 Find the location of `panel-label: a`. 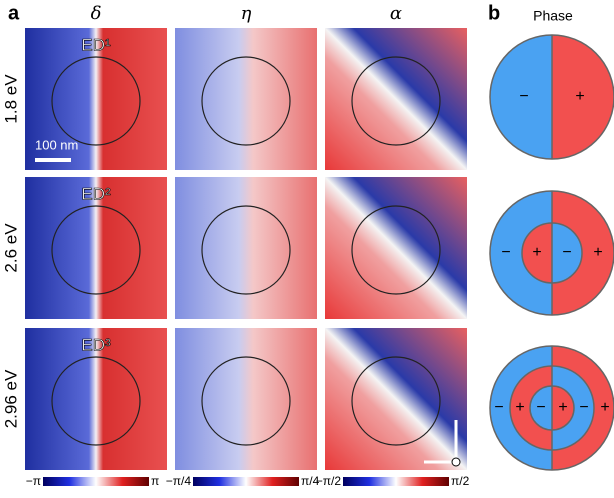

panel-label: a is located at coordinates (14, 13).